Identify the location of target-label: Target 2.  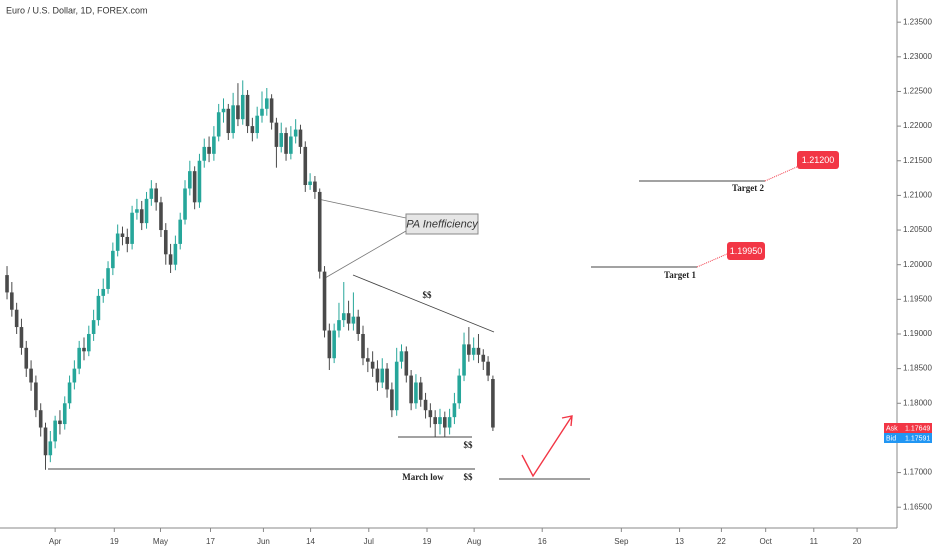
(748, 188).